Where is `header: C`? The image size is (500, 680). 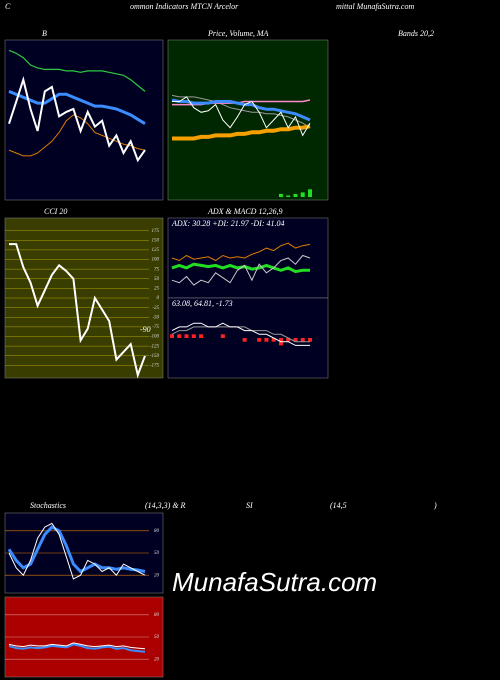
header: C is located at coordinates (8, 6).